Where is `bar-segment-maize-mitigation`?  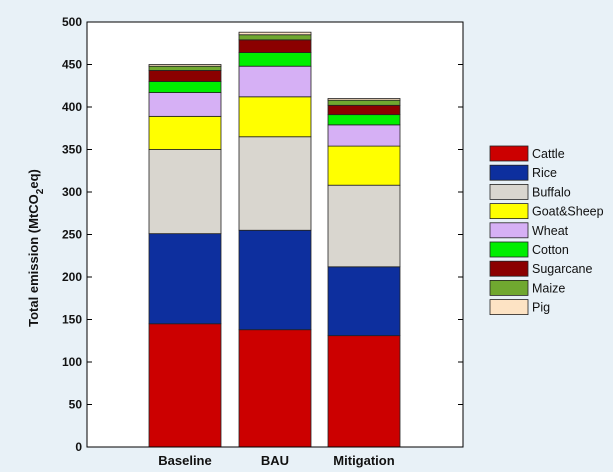 bar-segment-maize-mitigation is located at coordinates (364, 102).